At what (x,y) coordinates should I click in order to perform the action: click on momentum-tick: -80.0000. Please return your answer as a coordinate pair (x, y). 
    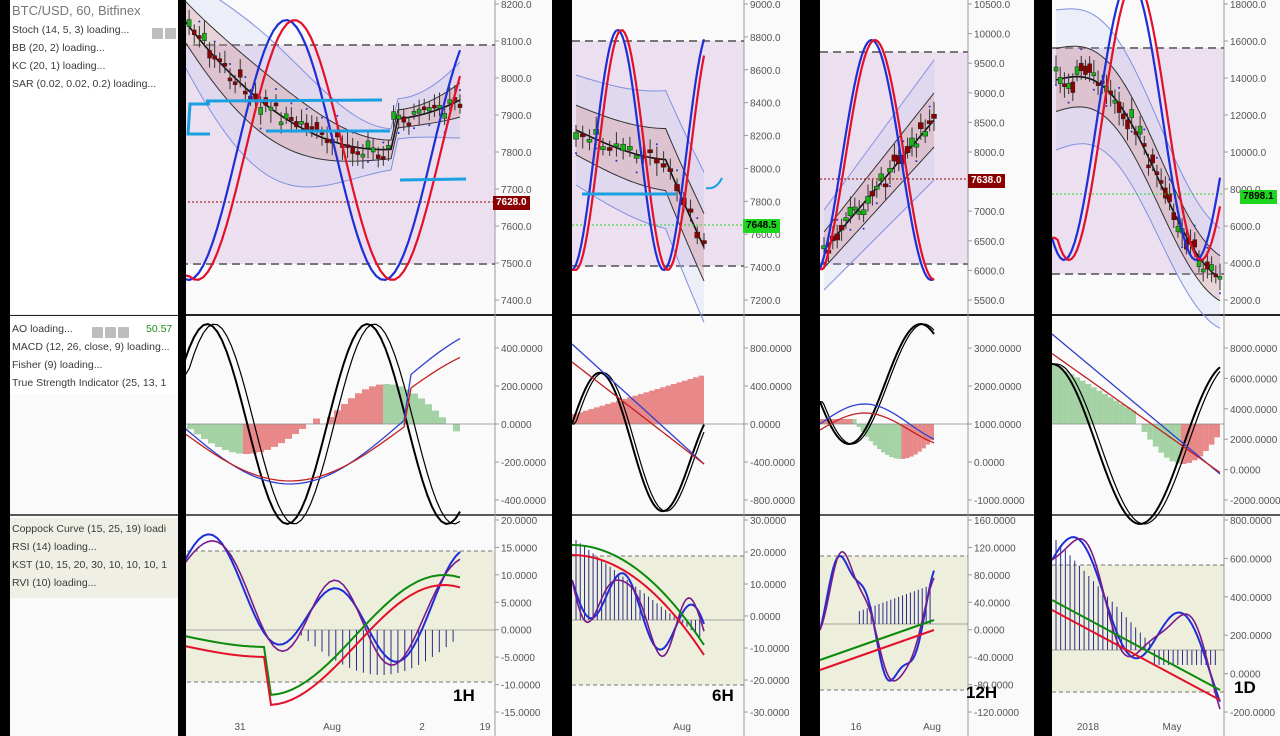
    Looking at the image, I should click on (994, 686).